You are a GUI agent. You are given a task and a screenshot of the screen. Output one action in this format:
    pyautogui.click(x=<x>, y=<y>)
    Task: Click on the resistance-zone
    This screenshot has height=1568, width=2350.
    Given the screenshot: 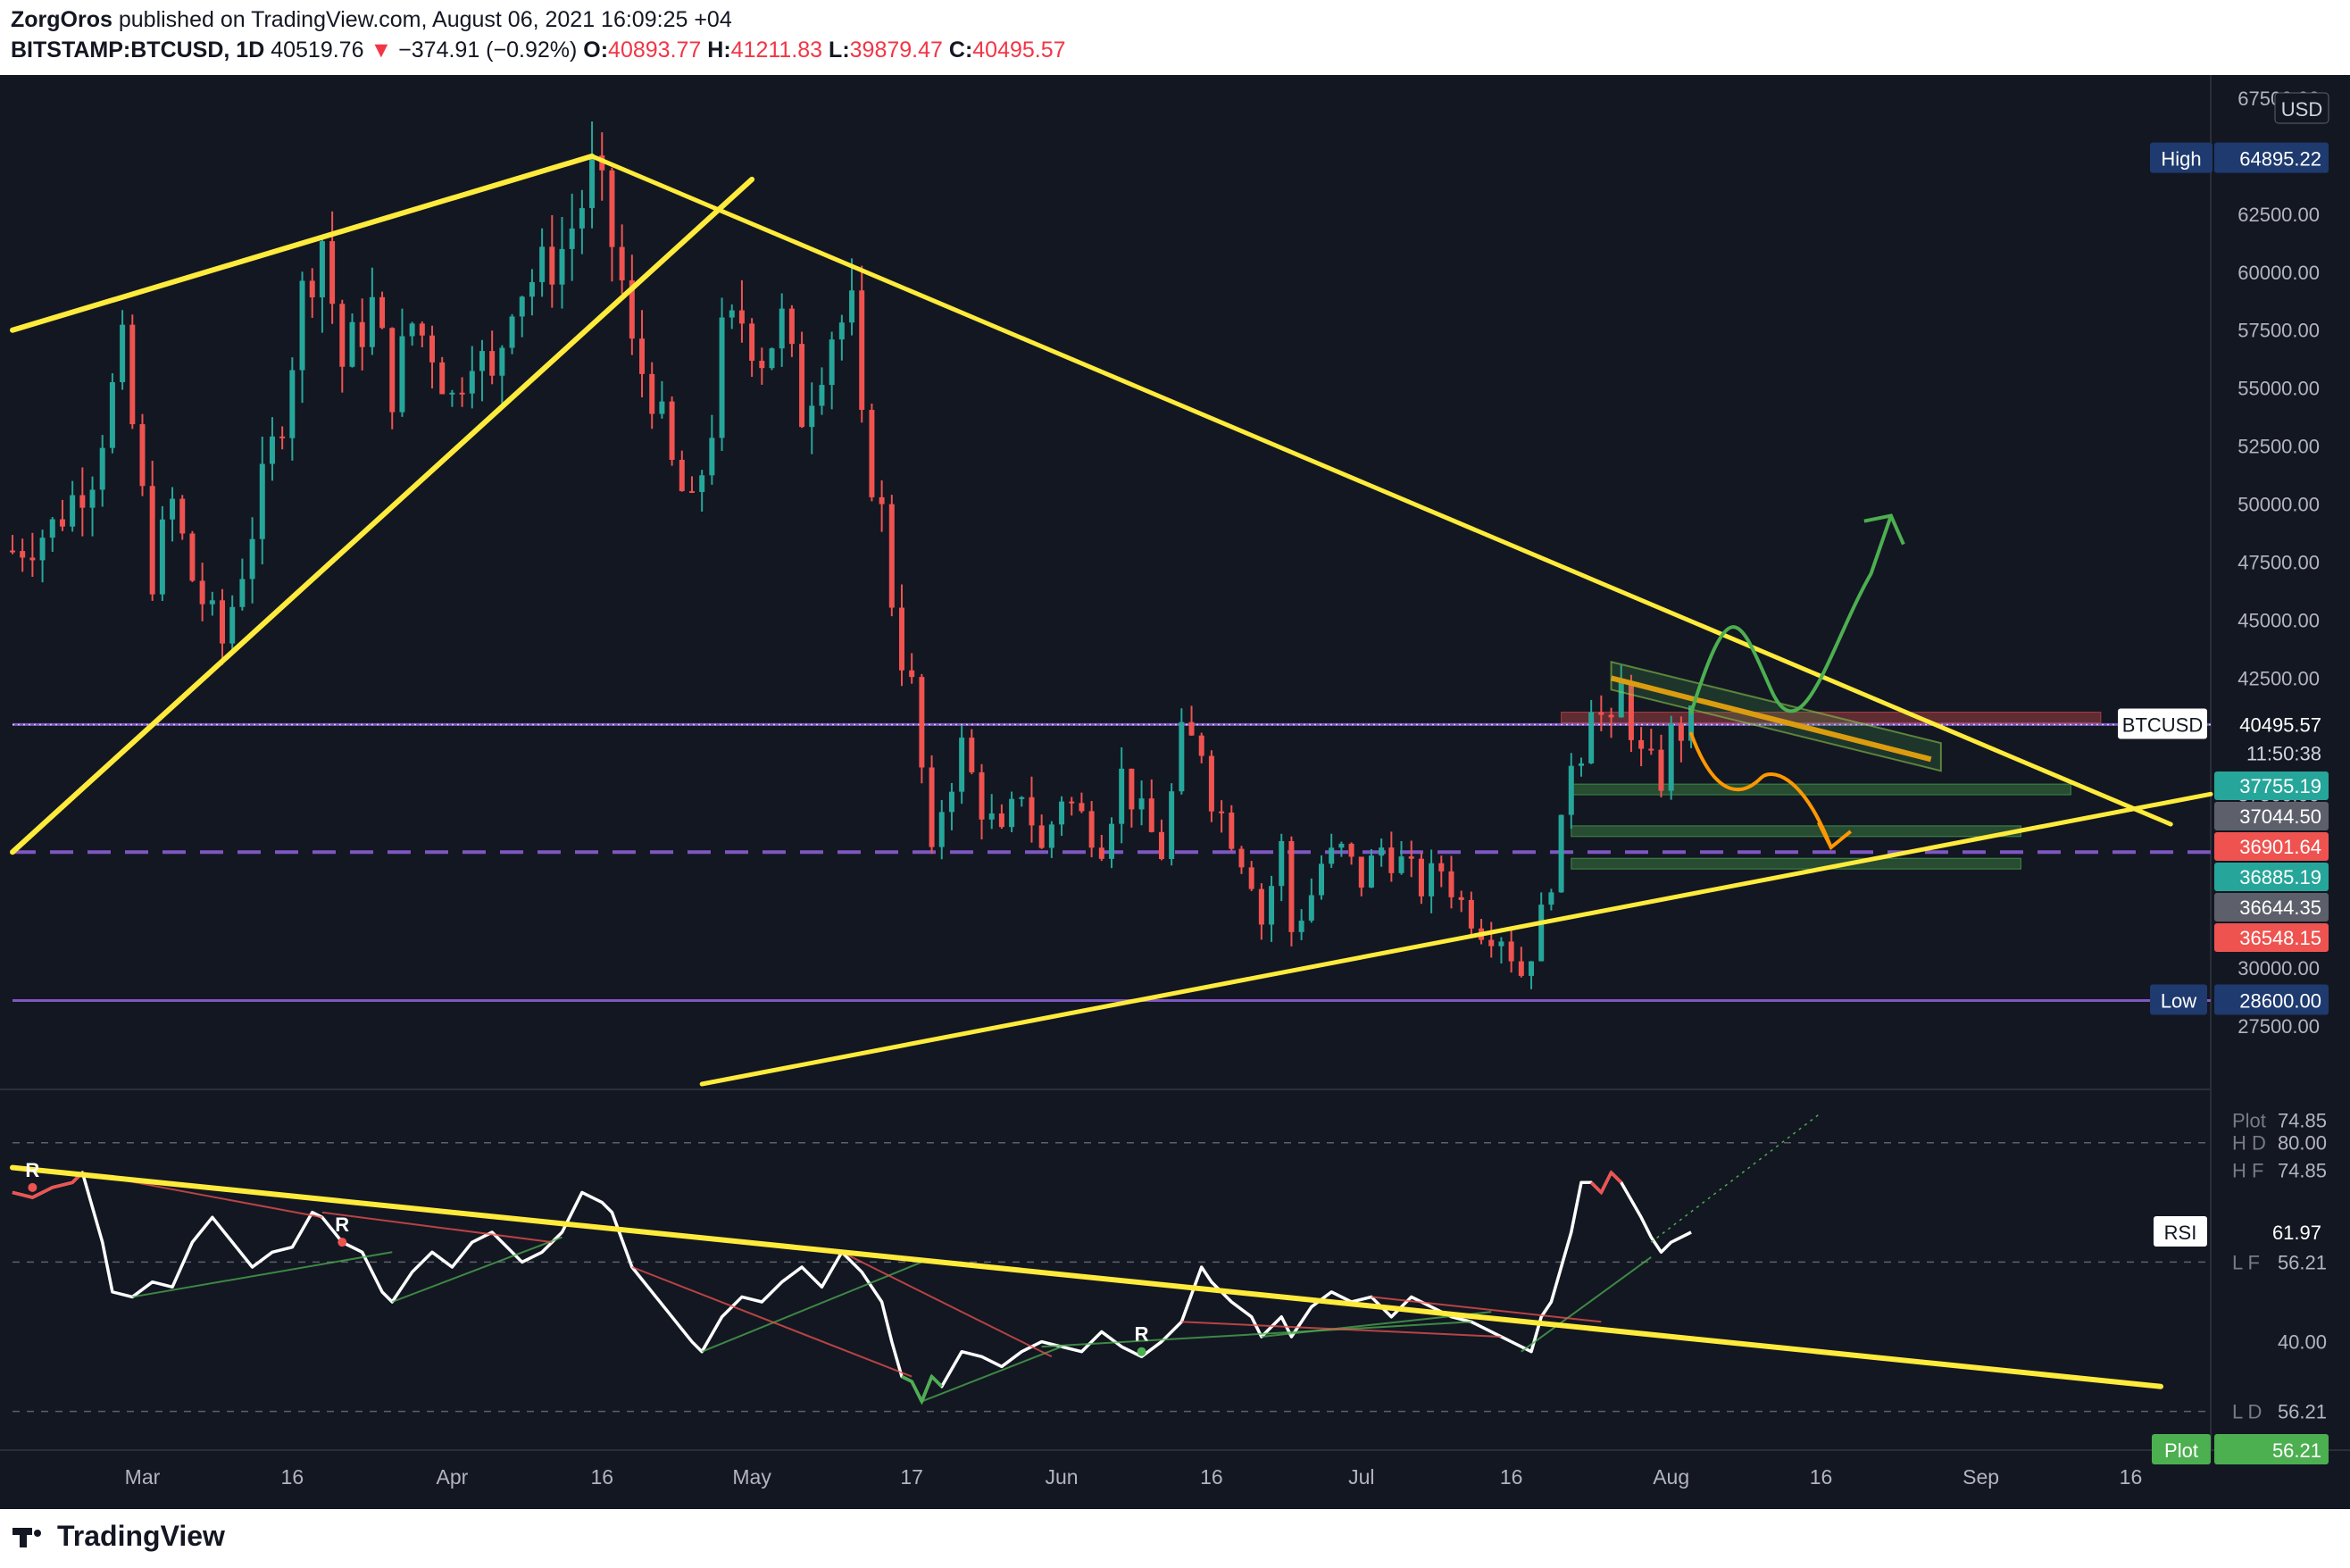 What is the action you would take?
    pyautogui.click(x=1832, y=718)
    